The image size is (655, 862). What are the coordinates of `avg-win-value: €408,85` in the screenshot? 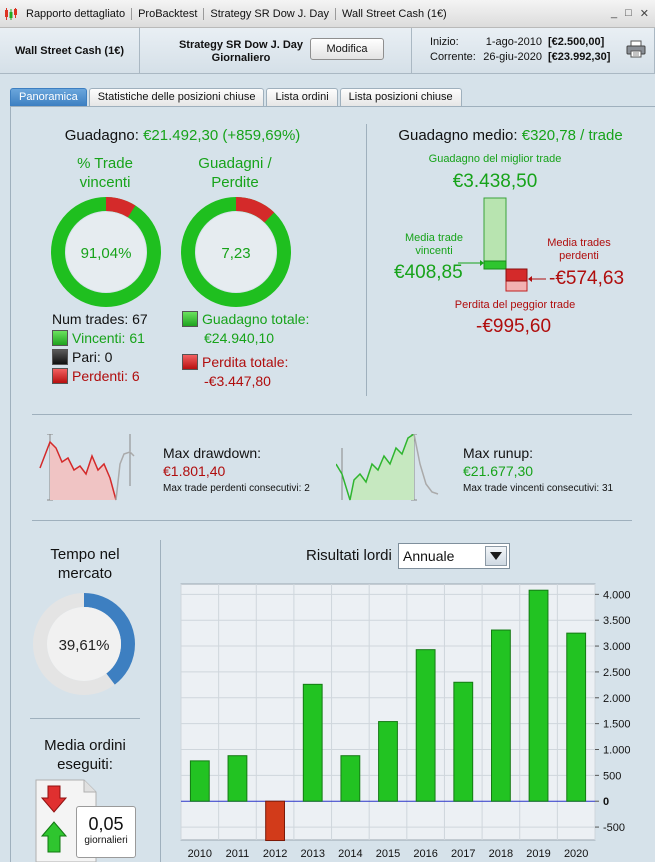 It's located at (428, 272).